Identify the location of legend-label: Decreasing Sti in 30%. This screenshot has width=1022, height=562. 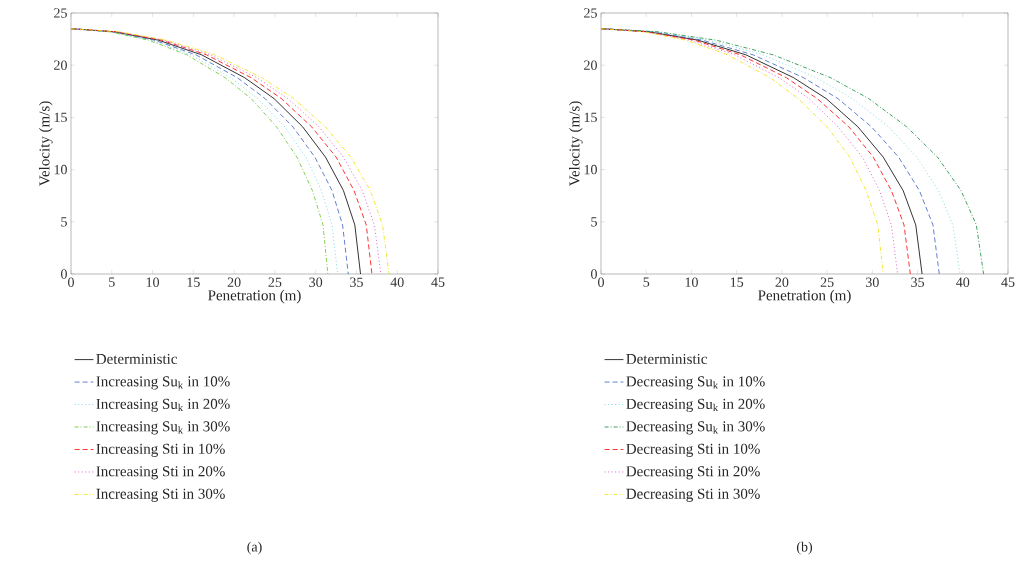
(693, 495).